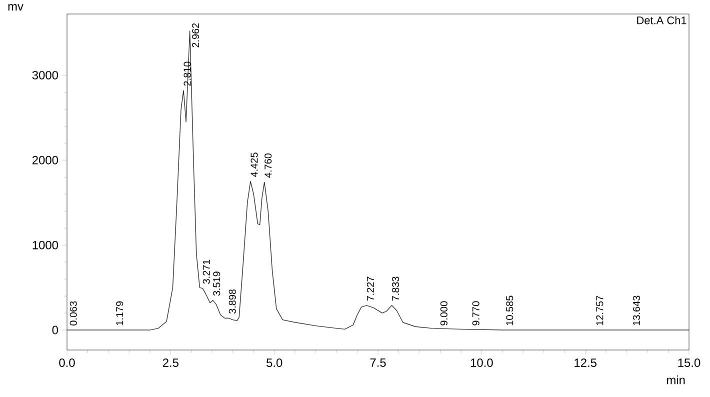  I want to click on y-tick-label: 0, so click(55, 330).